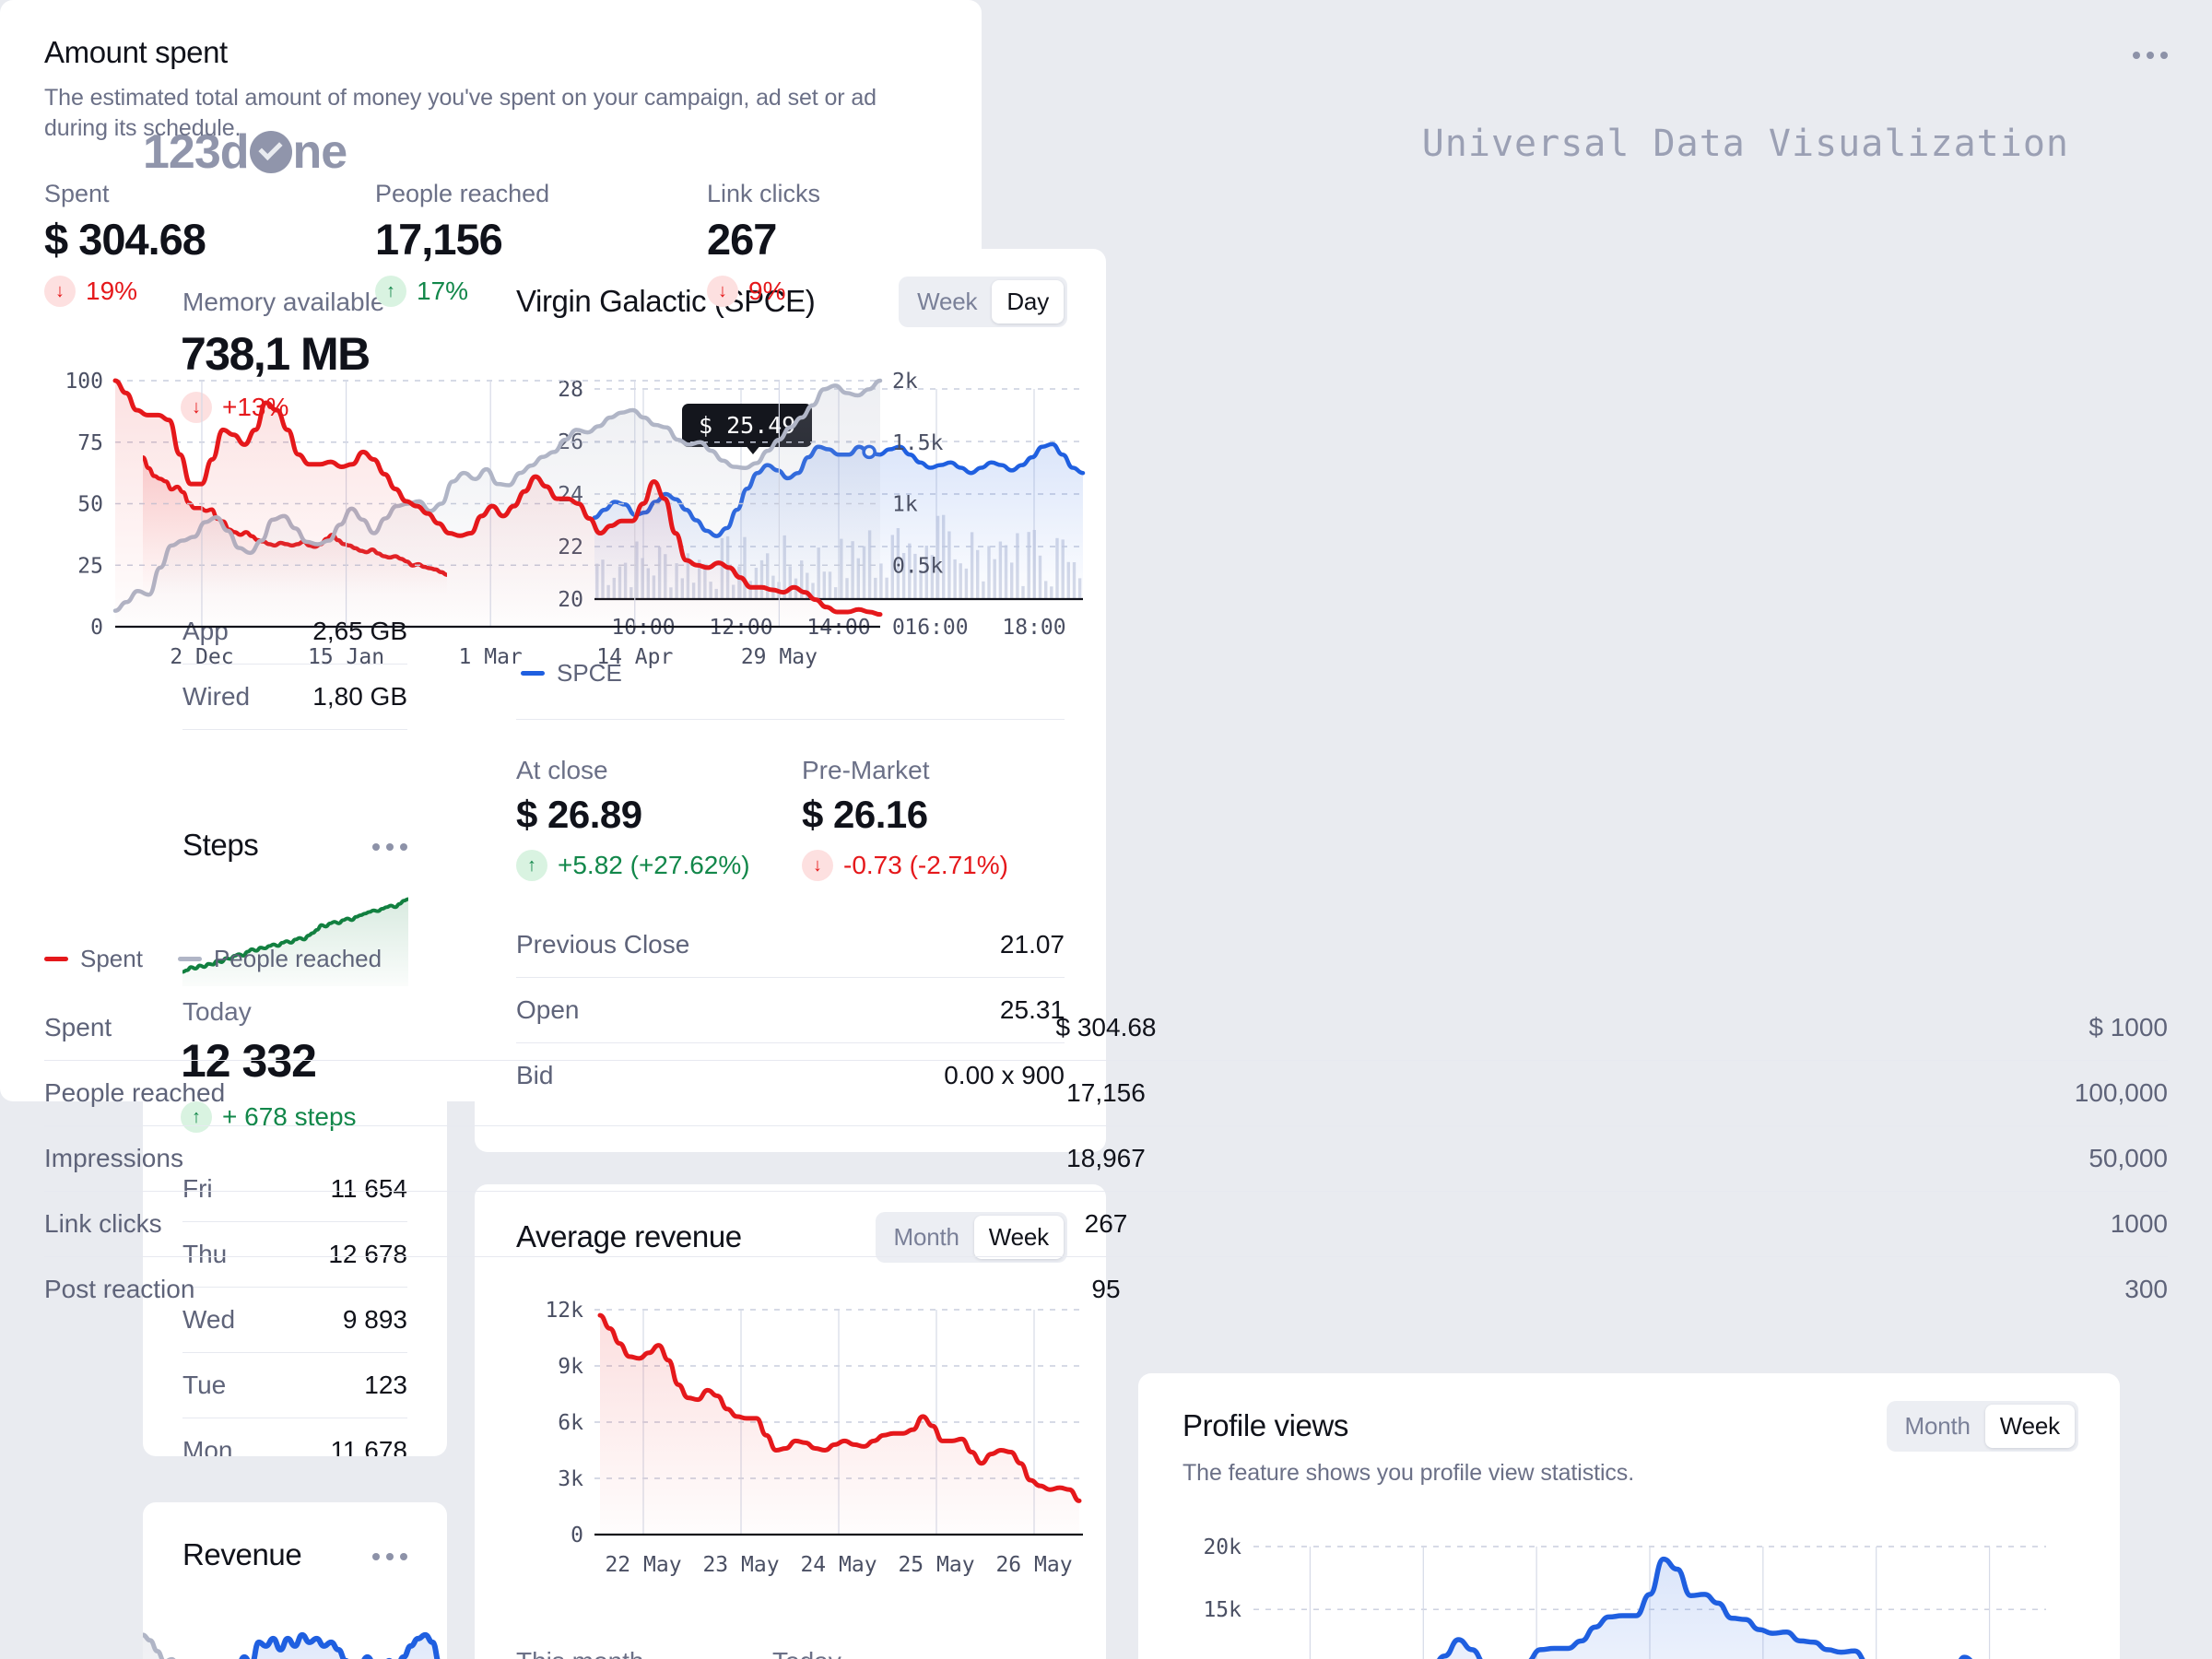  What do you see at coordinates (297, 958) in the screenshot?
I see `legend-label: People reached` at bounding box center [297, 958].